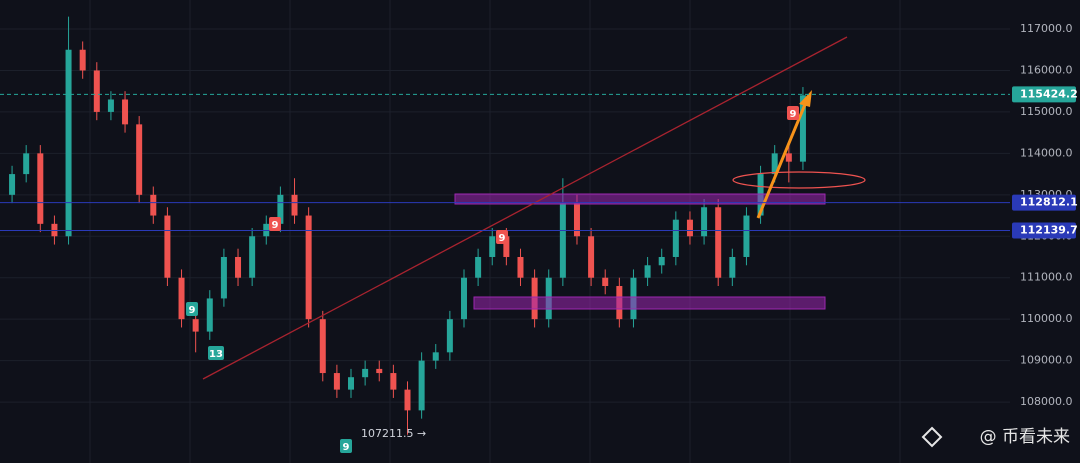  What do you see at coordinates (1046, 69) in the screenshot?
I see `y-tick-label: 116000.0` at bounding box center [1046, 69].